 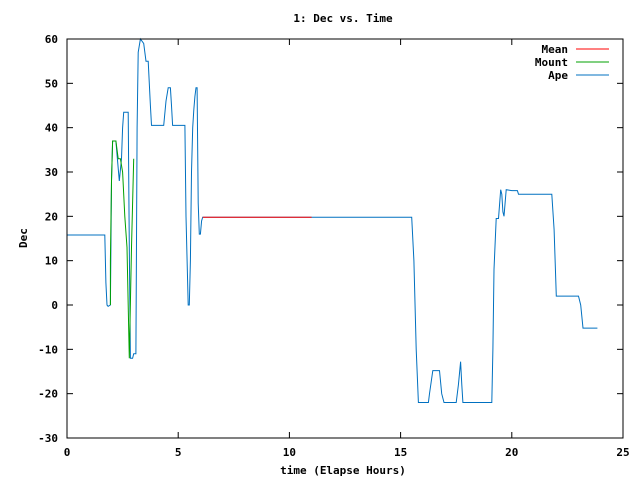 I want to click on y-tick-label: 10, so click(x=51, y=261).